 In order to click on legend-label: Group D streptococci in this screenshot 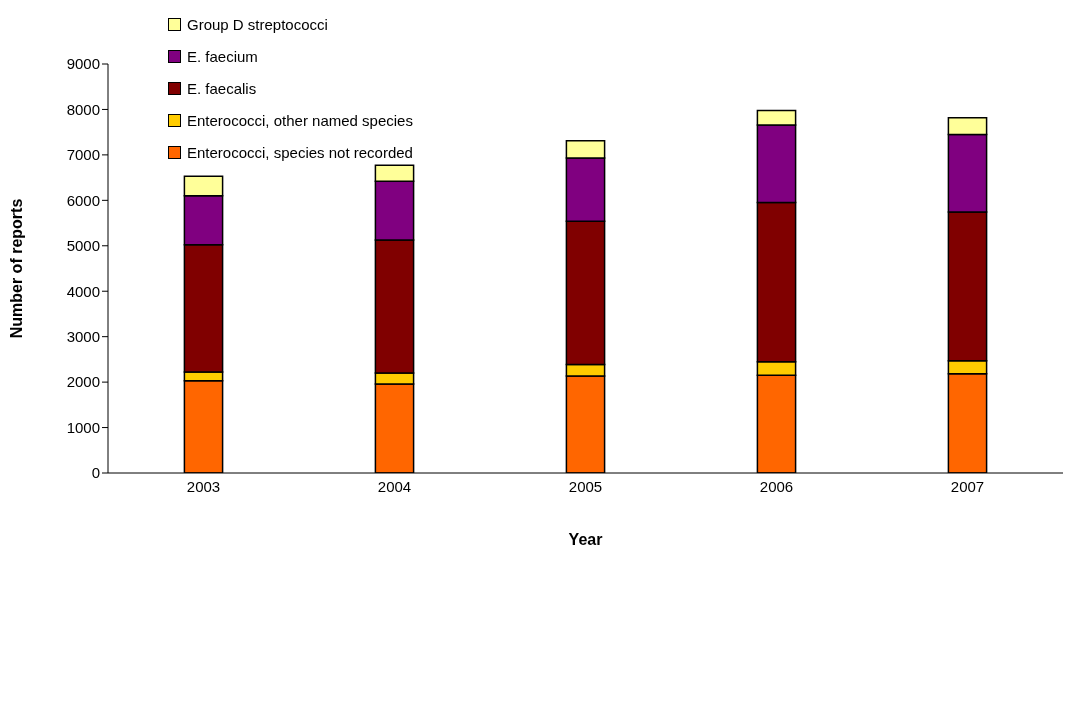, I will do `click(257, 24)`.